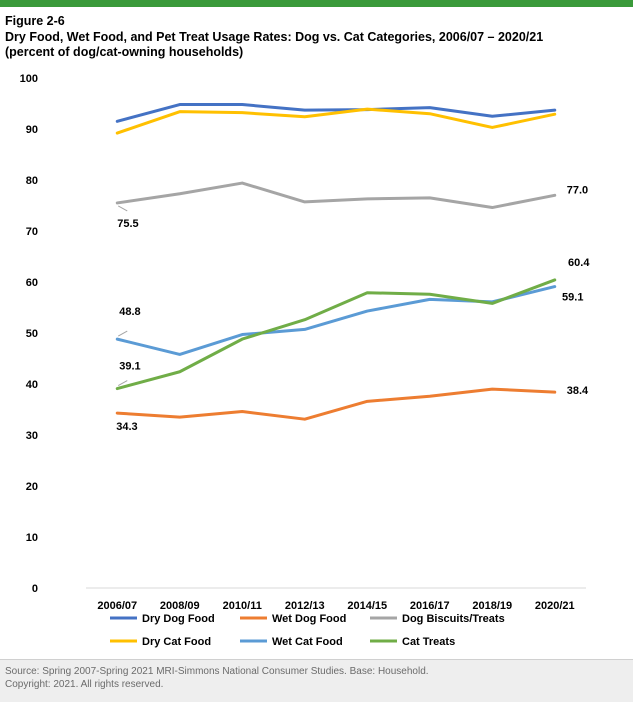  I want to click on data-label-wet-dog-food: 38.4, so click(578, 391).